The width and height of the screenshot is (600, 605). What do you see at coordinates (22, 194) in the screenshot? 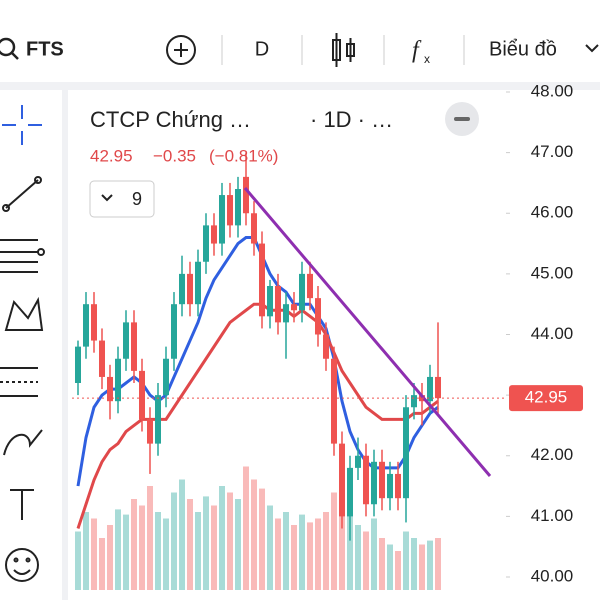
I see `line-tool` at bounding box center [22, 194].